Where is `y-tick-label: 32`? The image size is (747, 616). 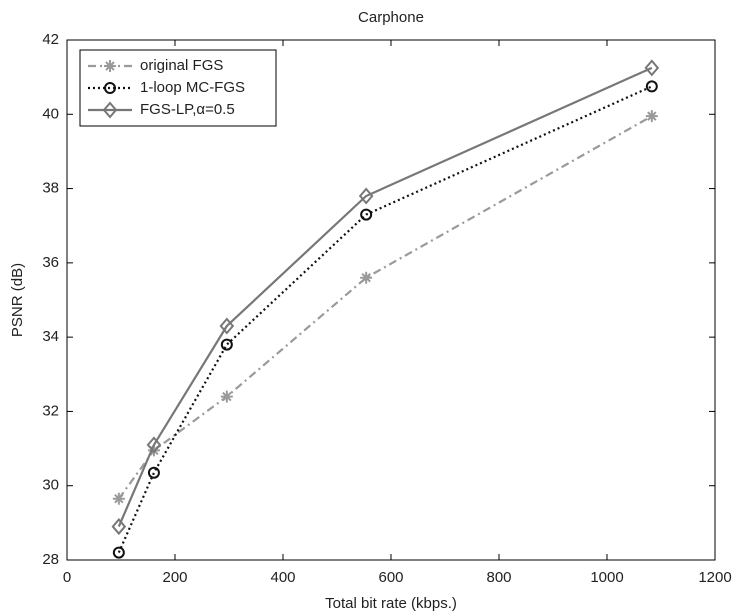 y-tick-label: 32 is located at coordinates (50, 410).